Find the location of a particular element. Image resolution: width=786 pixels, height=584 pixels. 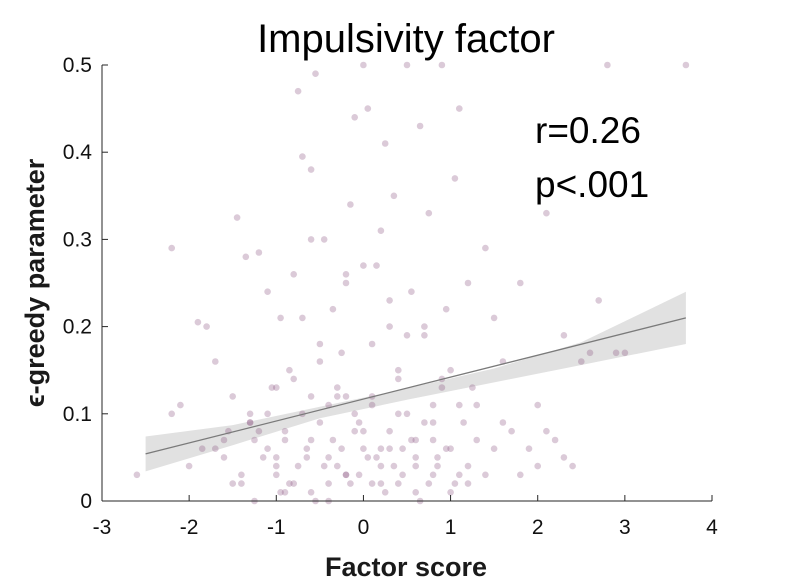

y-axis-label: ϵ-greedy parameter is located at coordinates (35, 282).